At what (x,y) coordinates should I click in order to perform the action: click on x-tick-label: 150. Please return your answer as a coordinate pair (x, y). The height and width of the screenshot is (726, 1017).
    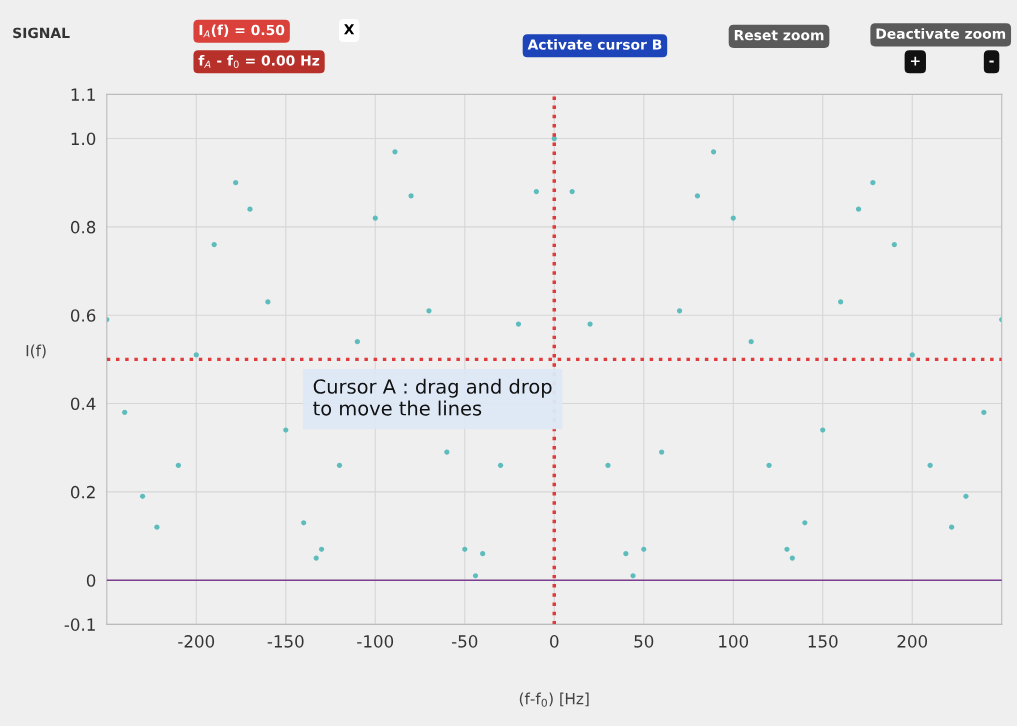
    Looking at the image, I should click on (823, 641).